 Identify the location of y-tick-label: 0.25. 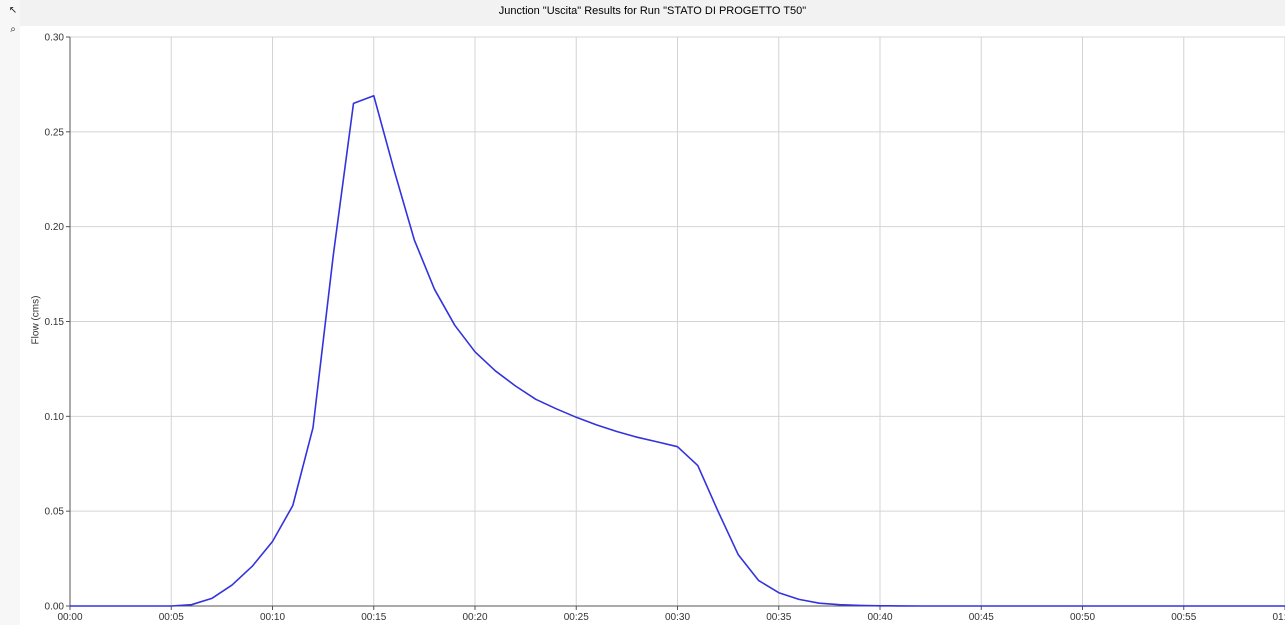
(55, 132).